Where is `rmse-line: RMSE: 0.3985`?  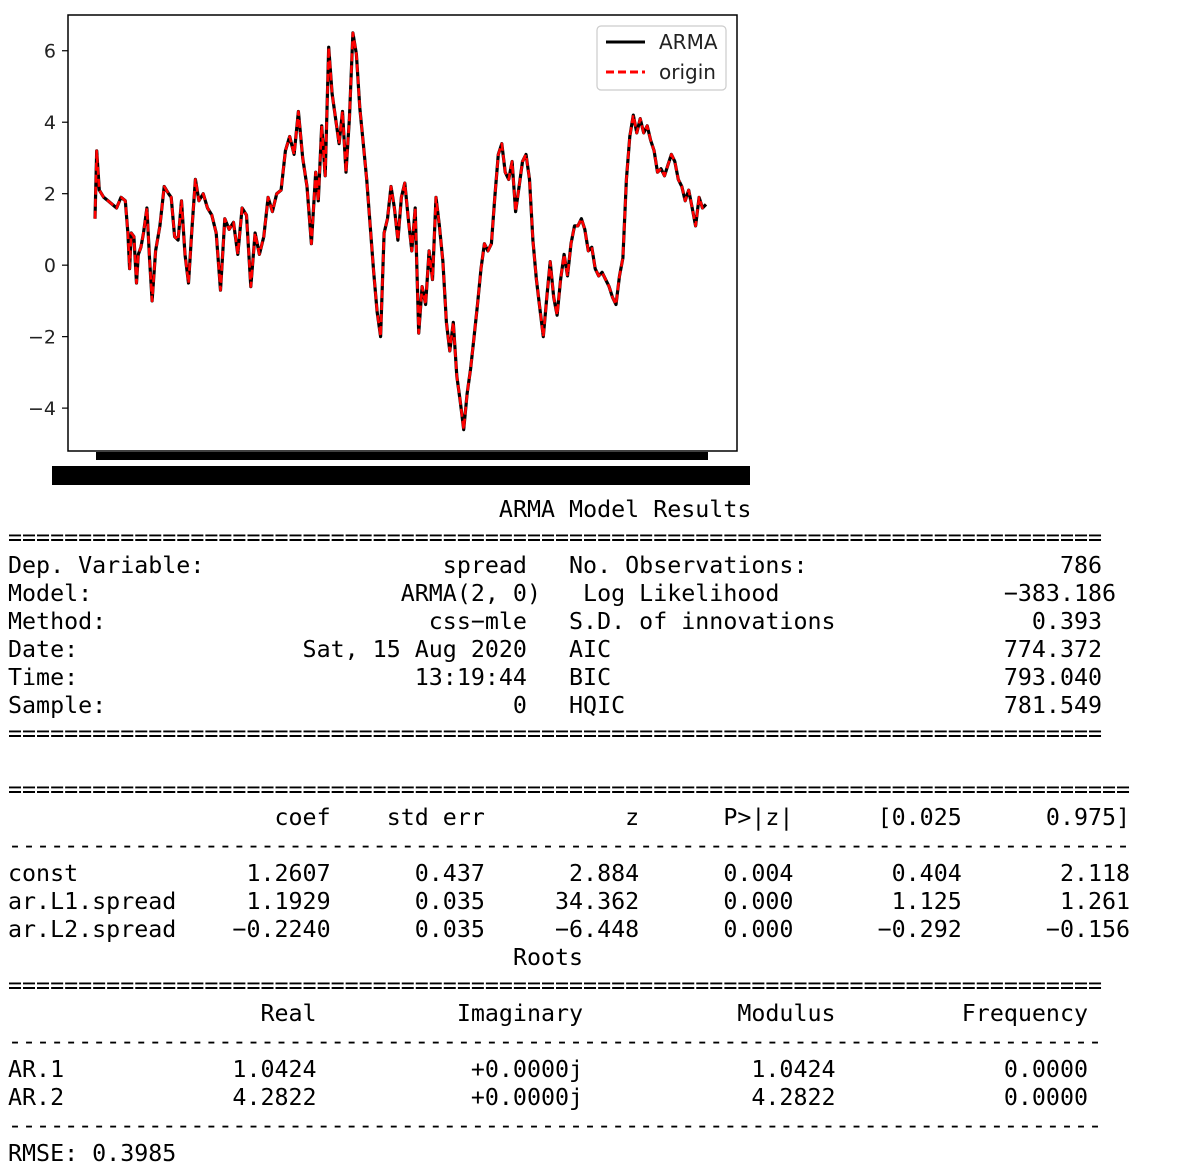
rmse-line: RMSE: 0.3985 is located at coordinates (92, 1153).